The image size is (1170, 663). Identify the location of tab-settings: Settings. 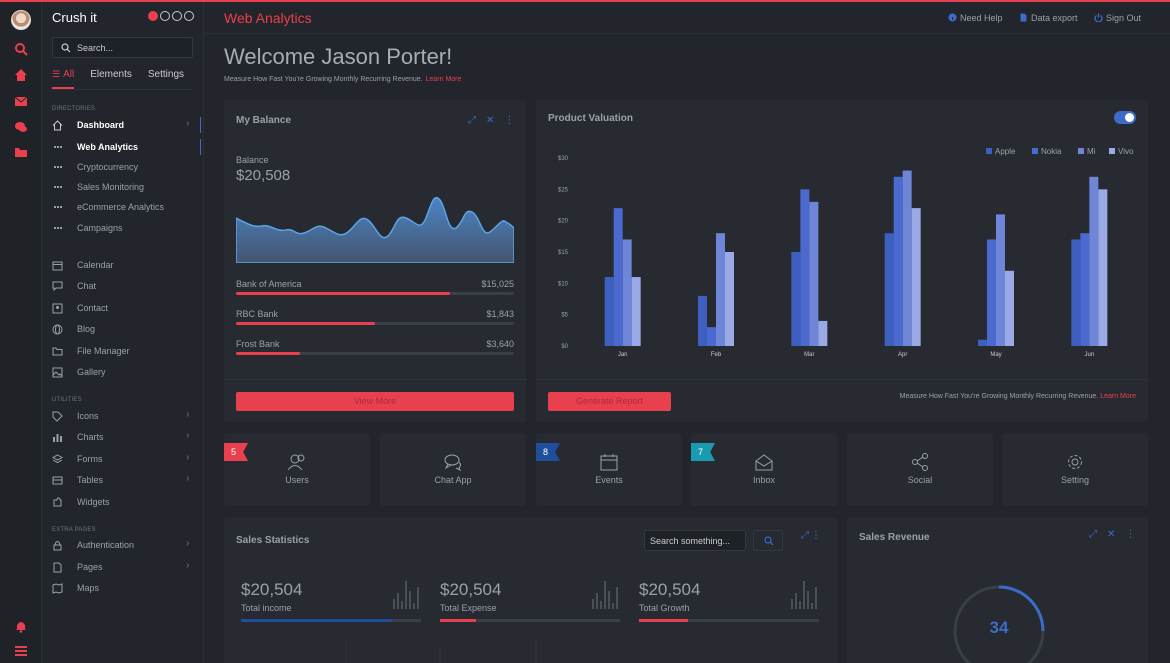
(166, 74).